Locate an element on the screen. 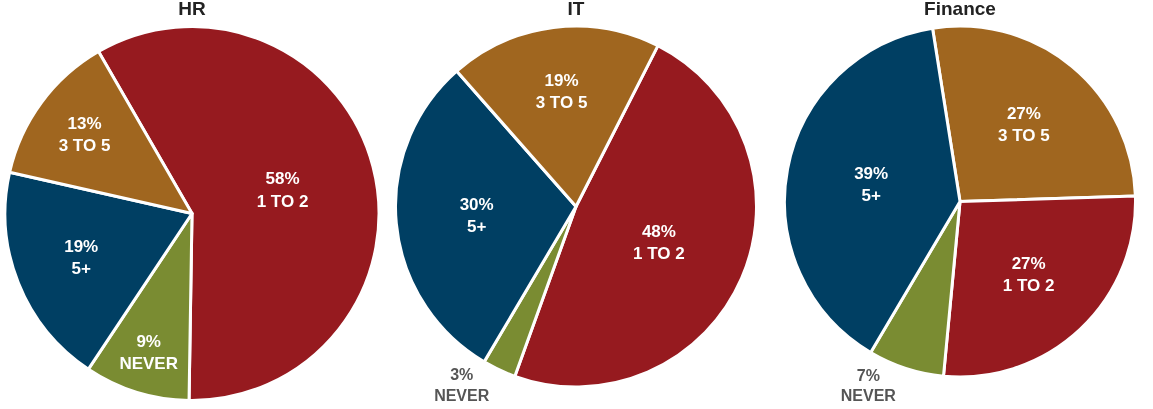 The height and width of the screenshot is (409, 1153). chart-title: IT is located at coordinates (576, 10).